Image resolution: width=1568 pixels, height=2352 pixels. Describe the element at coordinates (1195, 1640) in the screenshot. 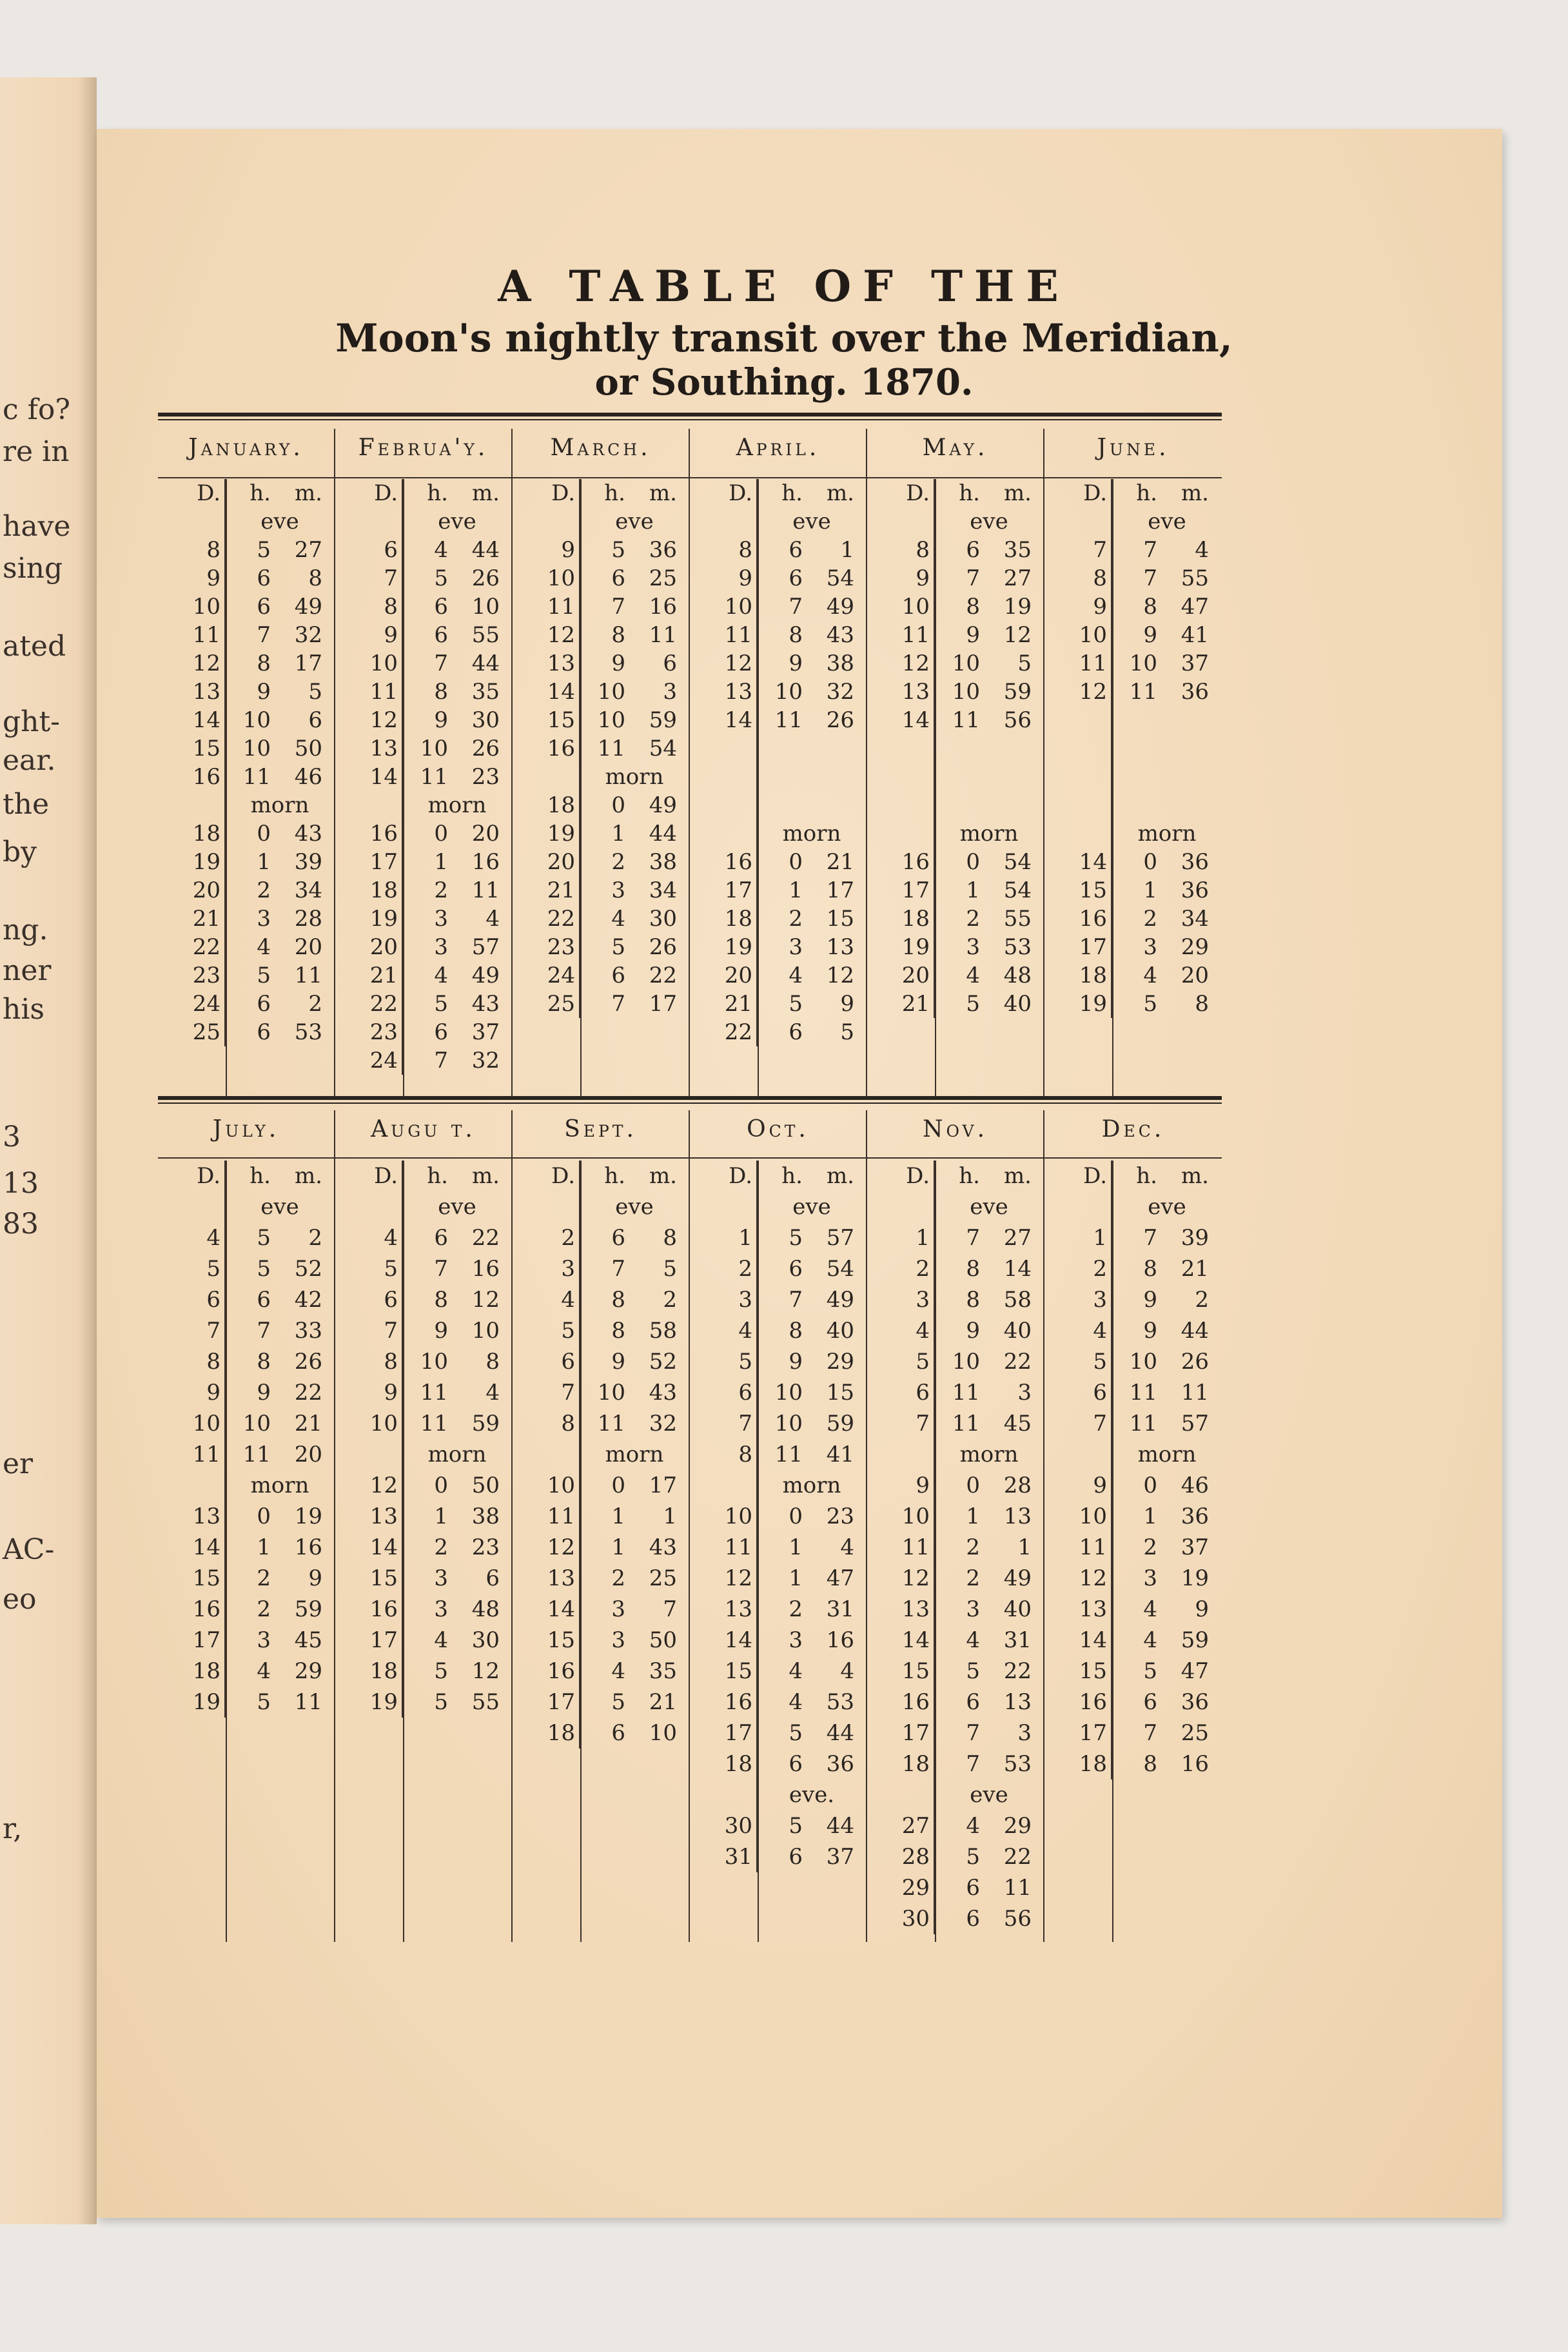

I see `minute-cell: 59` at that location.